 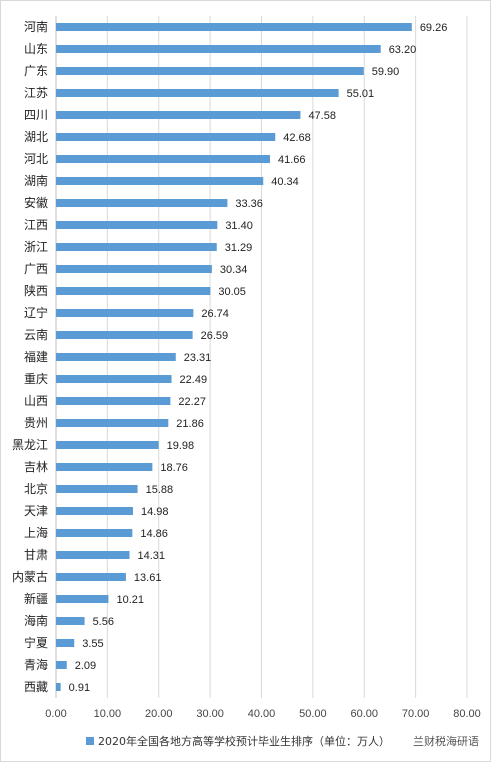 I want to click on category-label: 青海, so click(x=36, y=664).